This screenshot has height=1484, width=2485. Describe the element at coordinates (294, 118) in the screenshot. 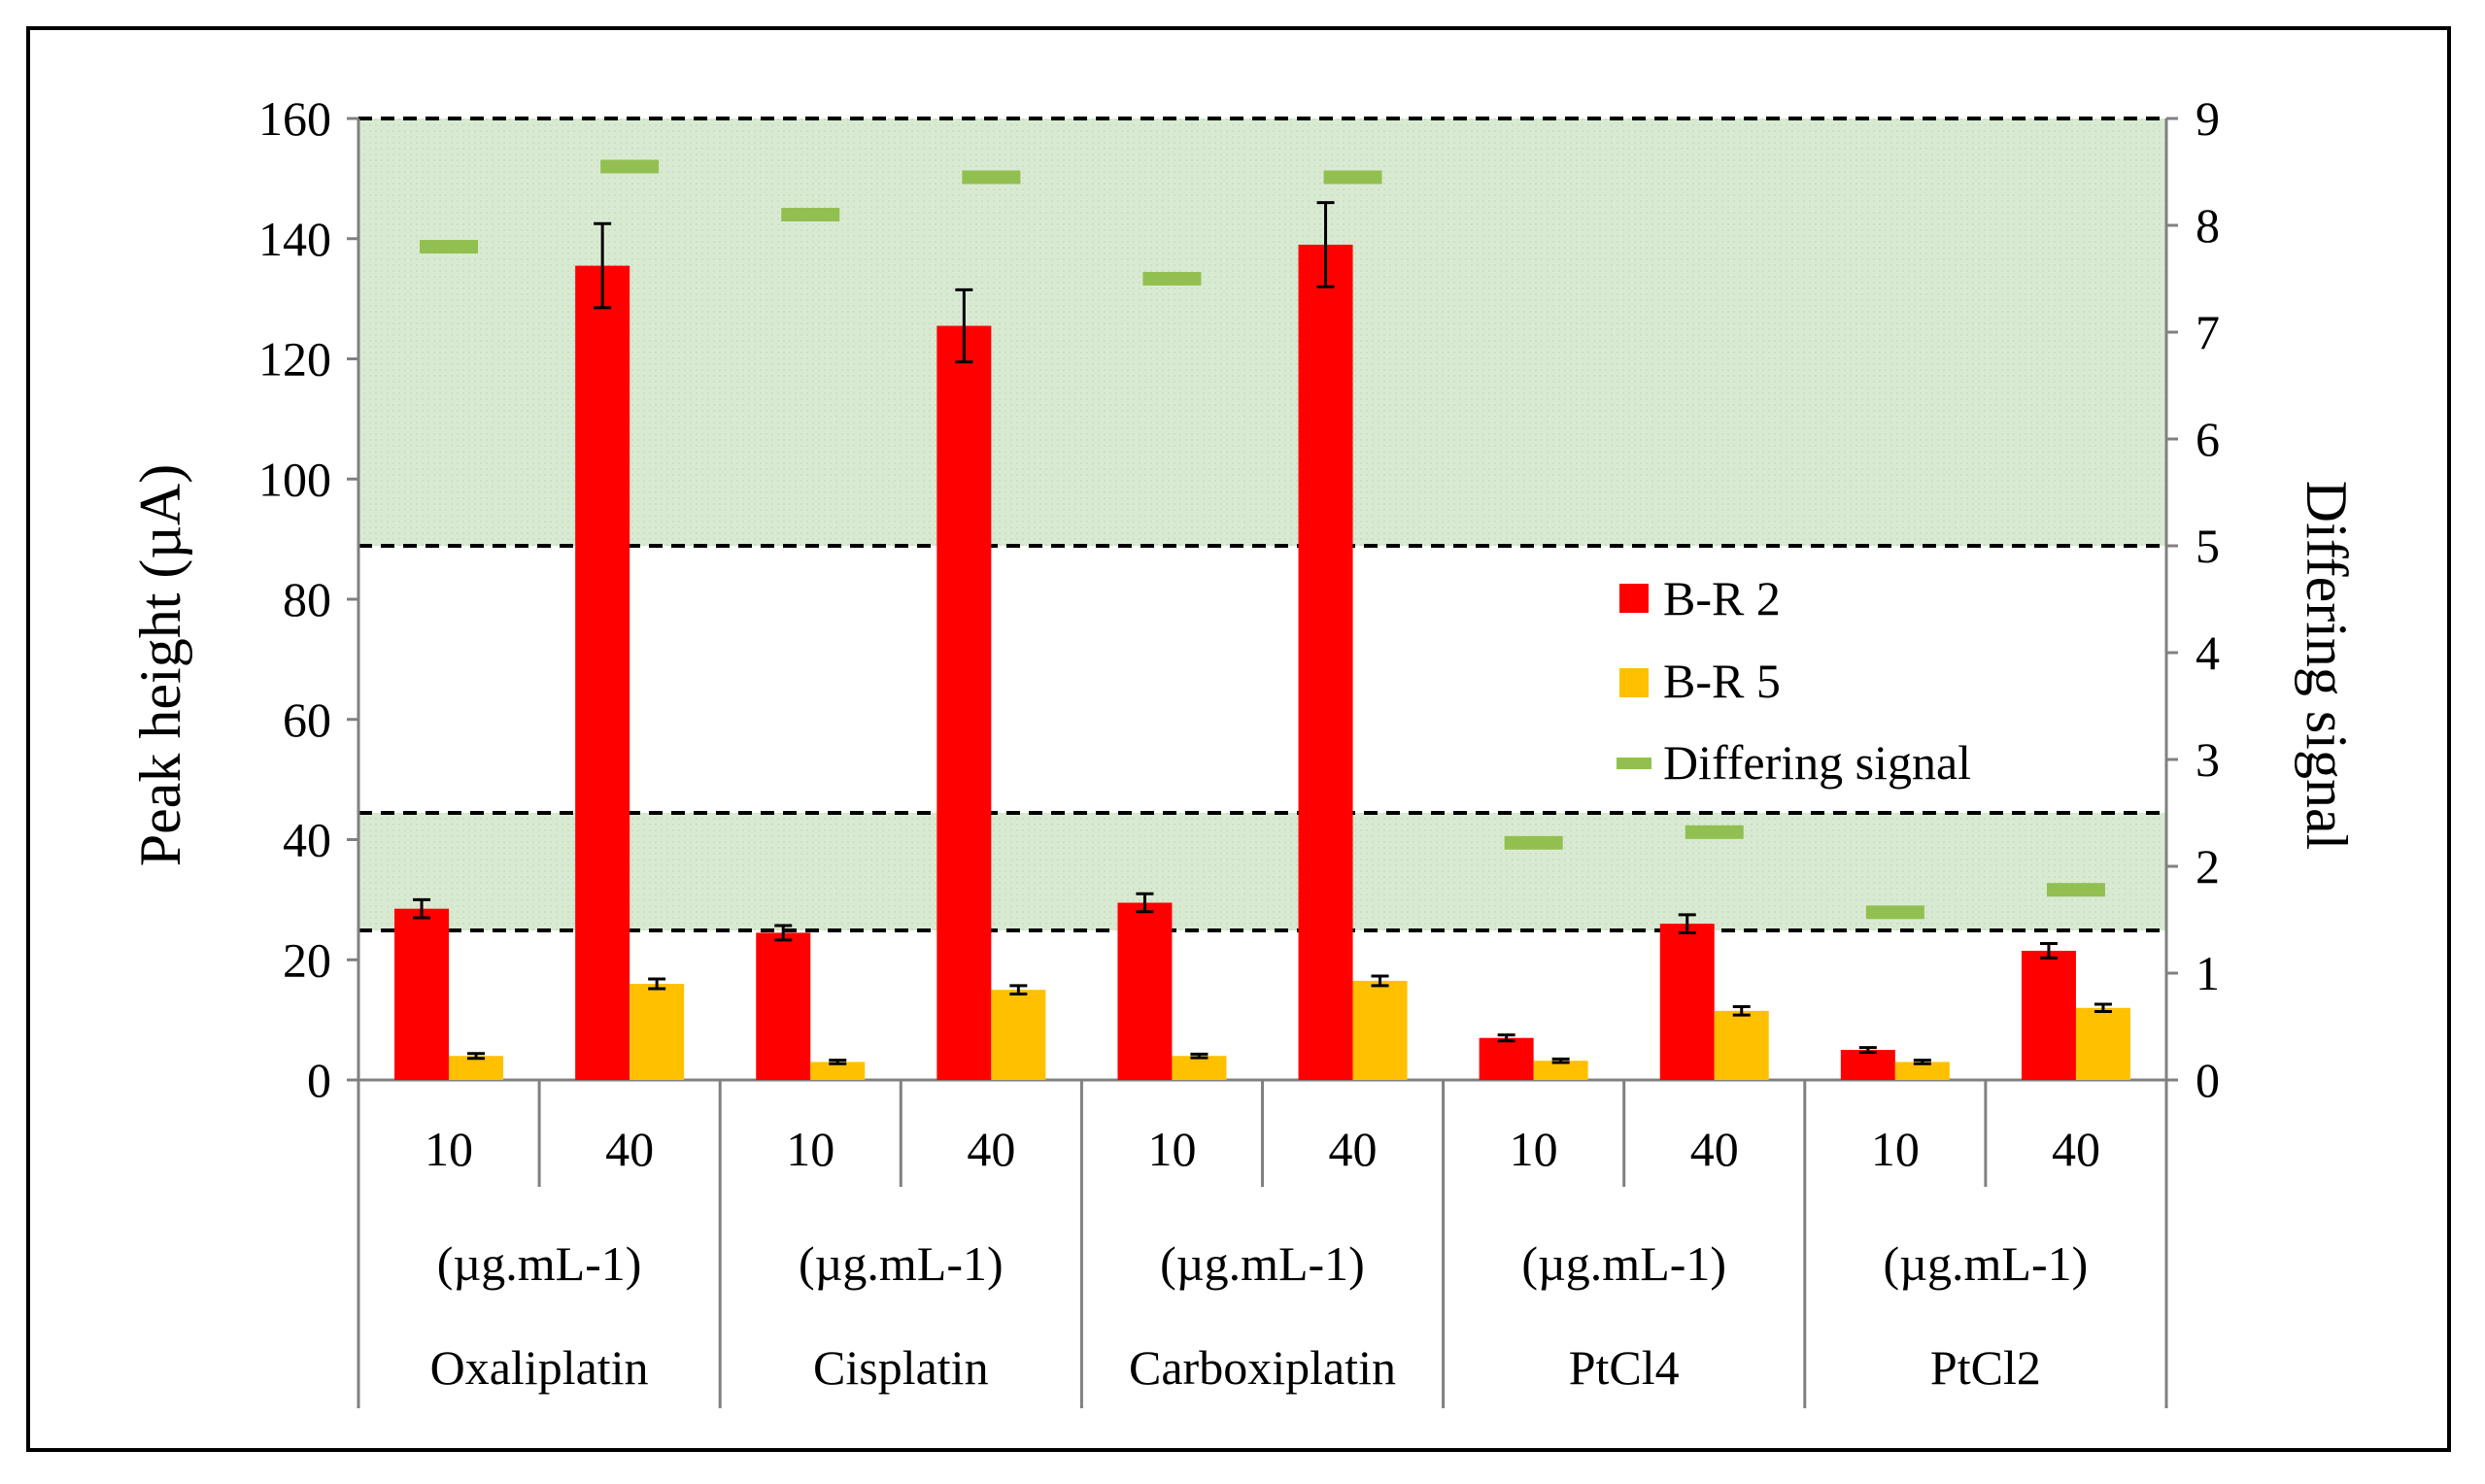

I see `y-tick-label: 160` at that location.